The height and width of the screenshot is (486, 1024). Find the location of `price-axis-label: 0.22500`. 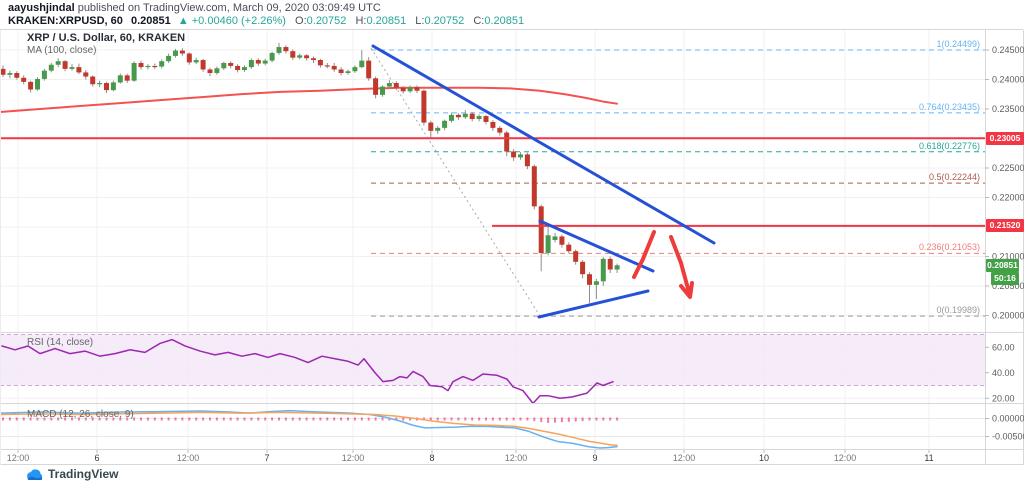

price-axis-label: 0.22500 is located at coordinates (1008, 168).